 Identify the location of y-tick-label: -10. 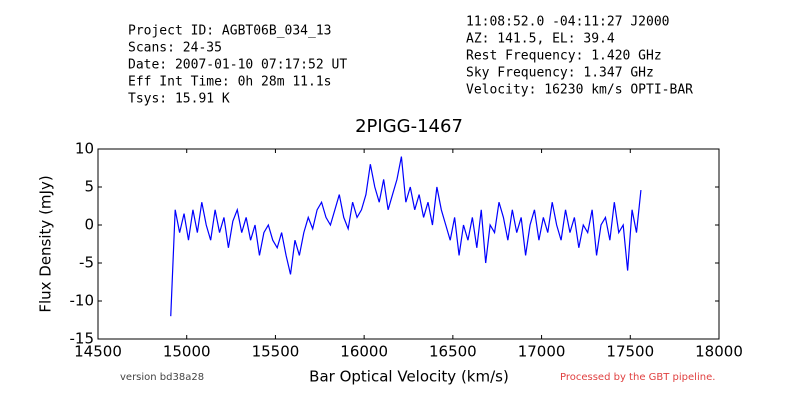
(82, 301).